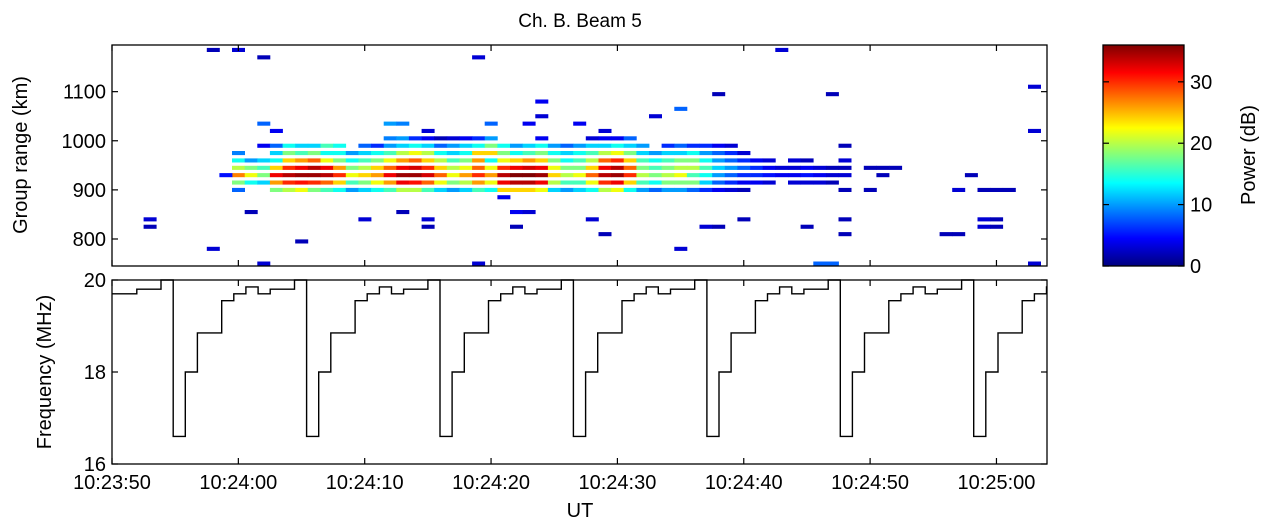  I want to click on colorbar-tick-label: 20, so click(1201, 144).